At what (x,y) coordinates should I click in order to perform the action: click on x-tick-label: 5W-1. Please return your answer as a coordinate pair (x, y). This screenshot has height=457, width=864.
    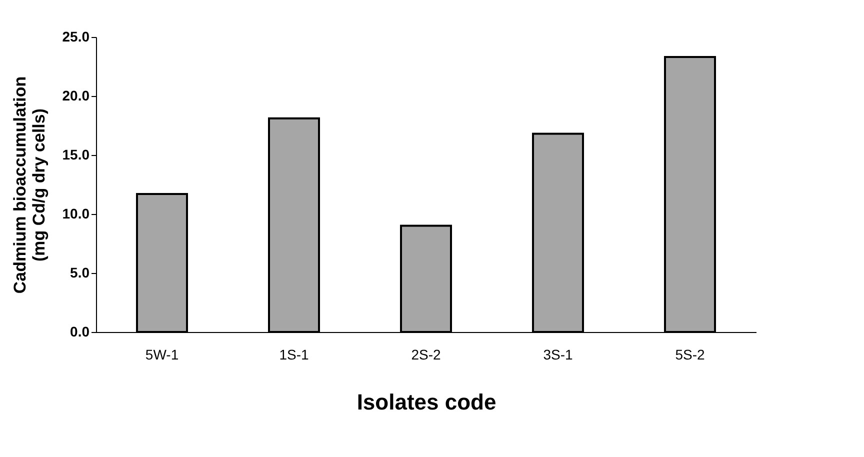
    Looking at the image, I should click on (162, 354).